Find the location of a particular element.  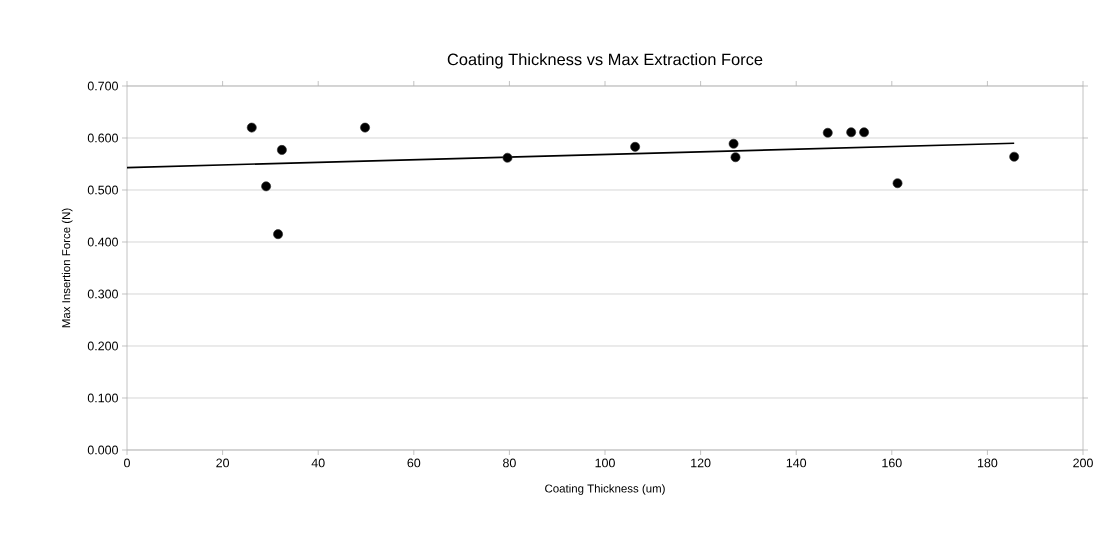

y-tick-label: 0.100 is located at coordinates (102, 398).